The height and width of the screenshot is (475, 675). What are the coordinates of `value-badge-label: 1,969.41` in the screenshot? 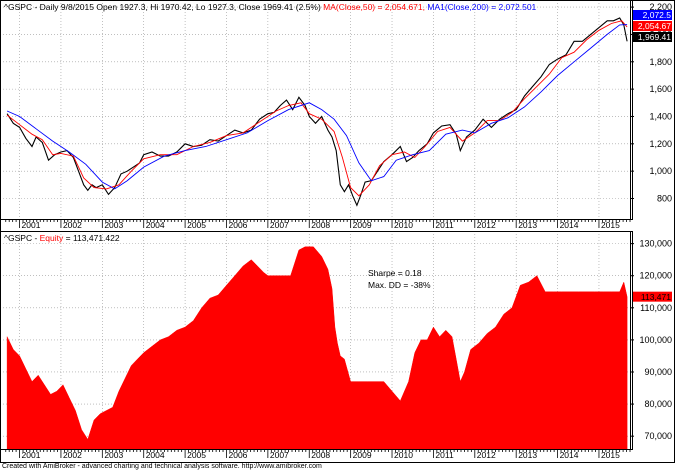 It's located at (654, 37).